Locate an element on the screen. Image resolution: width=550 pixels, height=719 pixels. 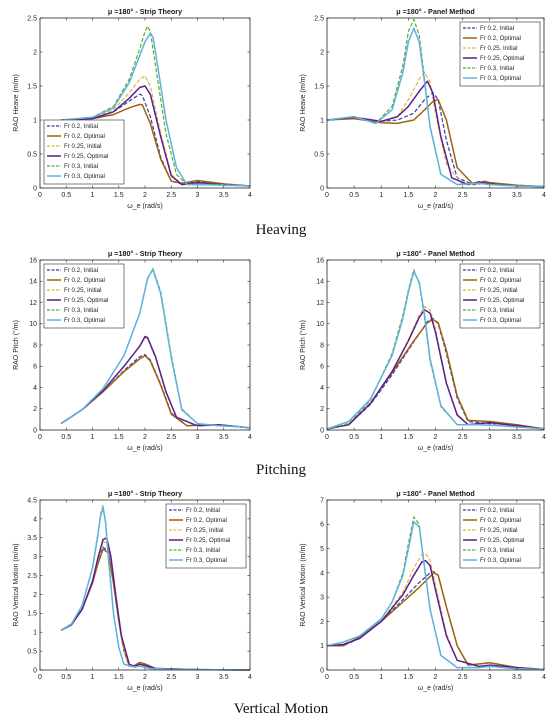
legend-box is located at coordinates (84, 152).